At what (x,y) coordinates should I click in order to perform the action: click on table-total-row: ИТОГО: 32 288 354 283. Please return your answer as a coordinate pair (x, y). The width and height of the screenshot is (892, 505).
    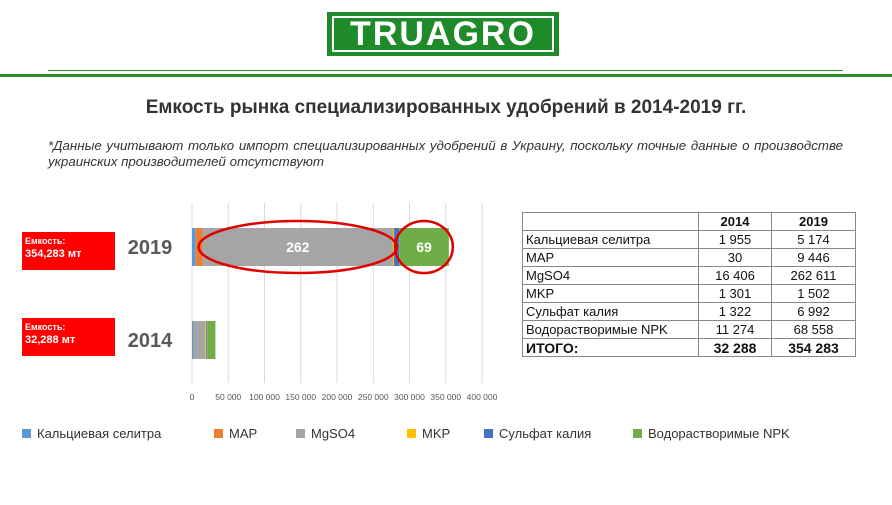
    Looking at the image, I should click on (689, 347).